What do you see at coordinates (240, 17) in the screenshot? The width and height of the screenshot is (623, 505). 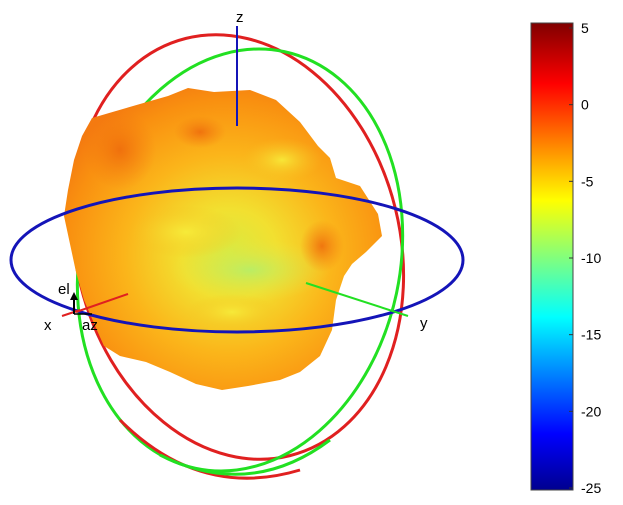 I see `z-axis-label: z` at bounding box center [240, 17].